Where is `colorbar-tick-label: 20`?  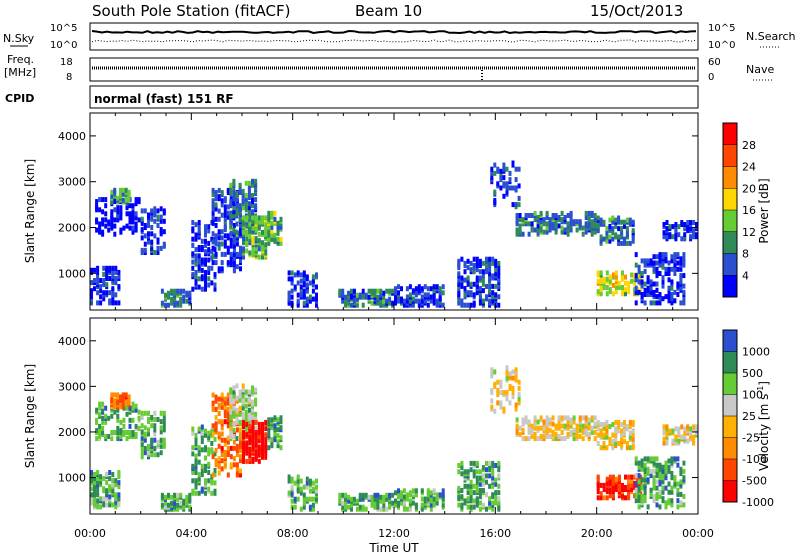
colorbar-tick-label: 20 is located at coordinates (749, 188).